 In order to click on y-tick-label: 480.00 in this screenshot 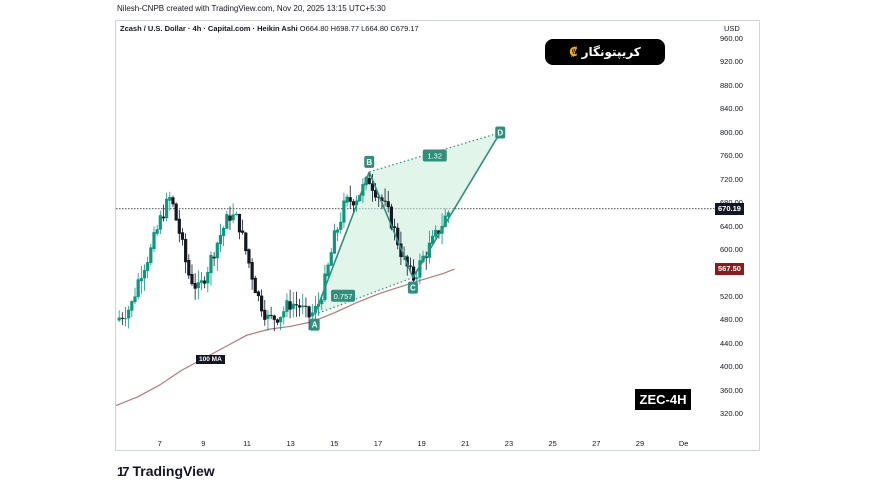, I will do `click(731, 320)`.